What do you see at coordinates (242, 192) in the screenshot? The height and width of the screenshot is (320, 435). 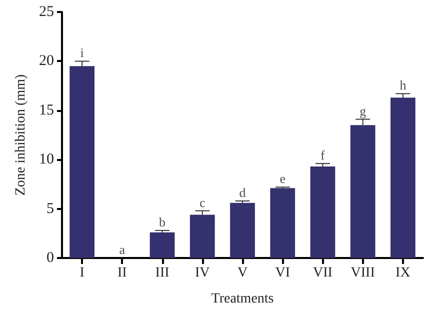 I see `annotation: d` at bounding box center [242, 192].